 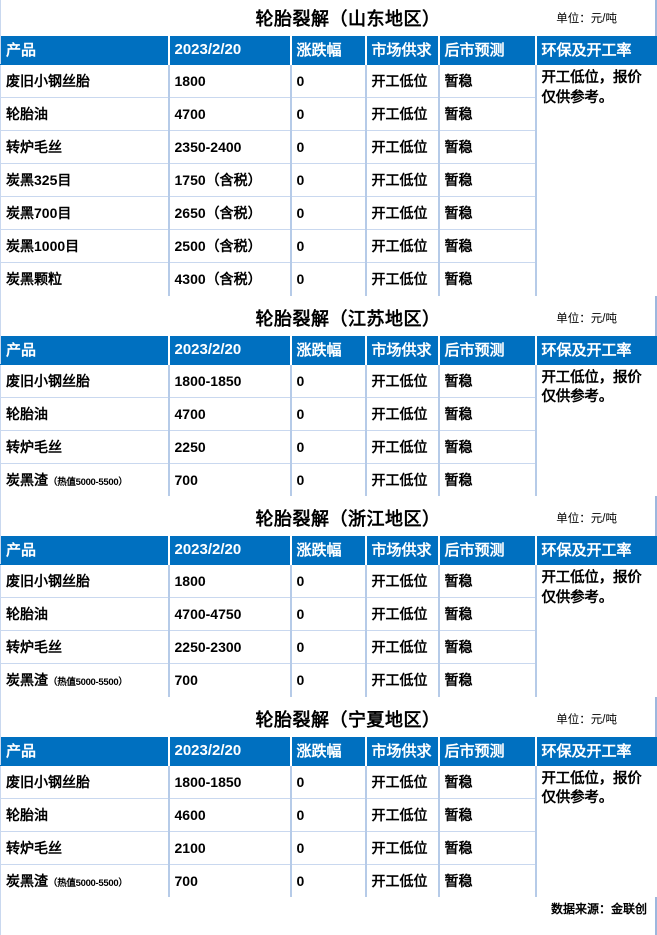 I want to click on cell-price: 700, so click(x=230, y=880).